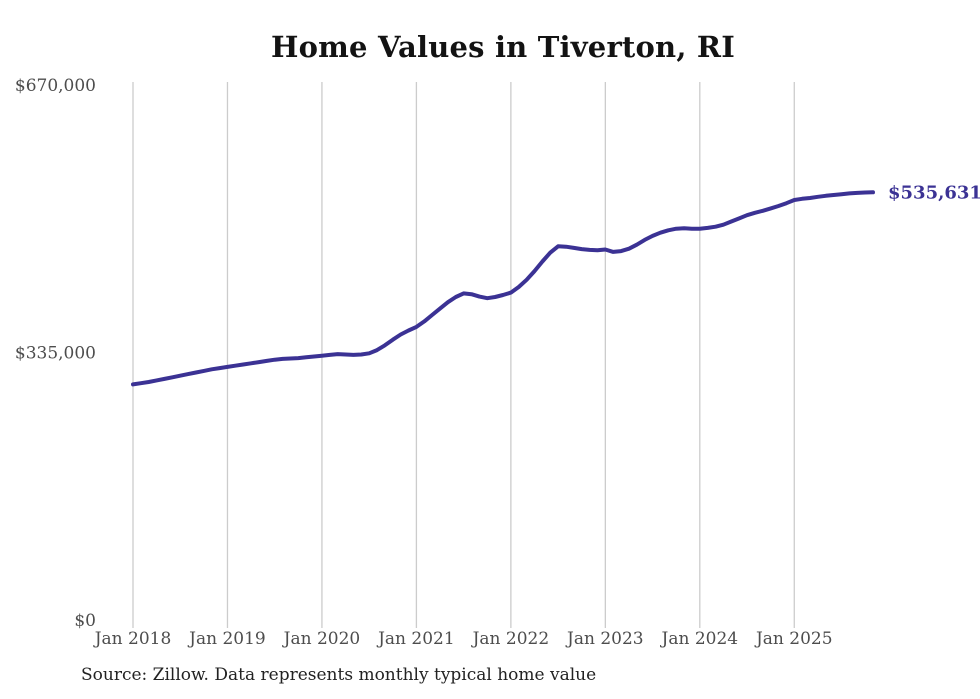 This screenshot has height=699, width=980. I want to click on current-value-label: $535,631, so click(934, 192).